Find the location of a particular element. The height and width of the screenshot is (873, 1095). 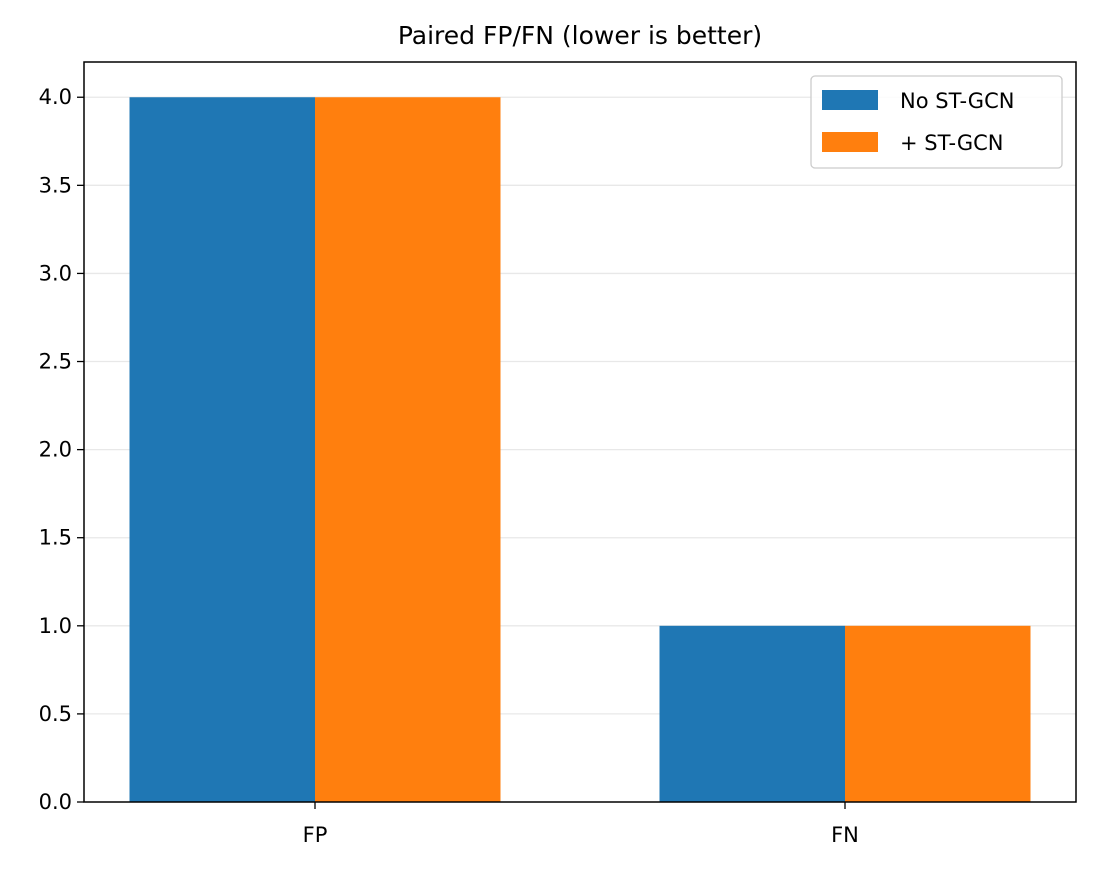

legend-label: + ST-GCN is located at coordinates (952, 143).